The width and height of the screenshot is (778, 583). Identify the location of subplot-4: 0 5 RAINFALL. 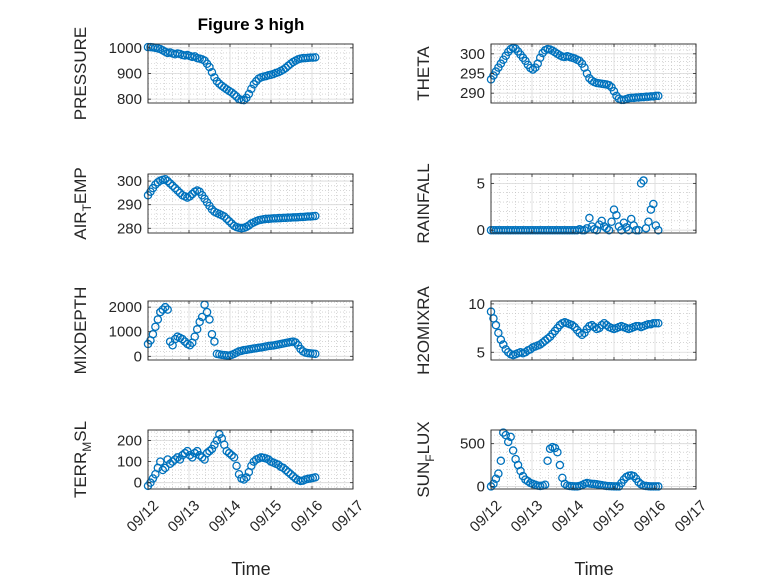
(555, 203).